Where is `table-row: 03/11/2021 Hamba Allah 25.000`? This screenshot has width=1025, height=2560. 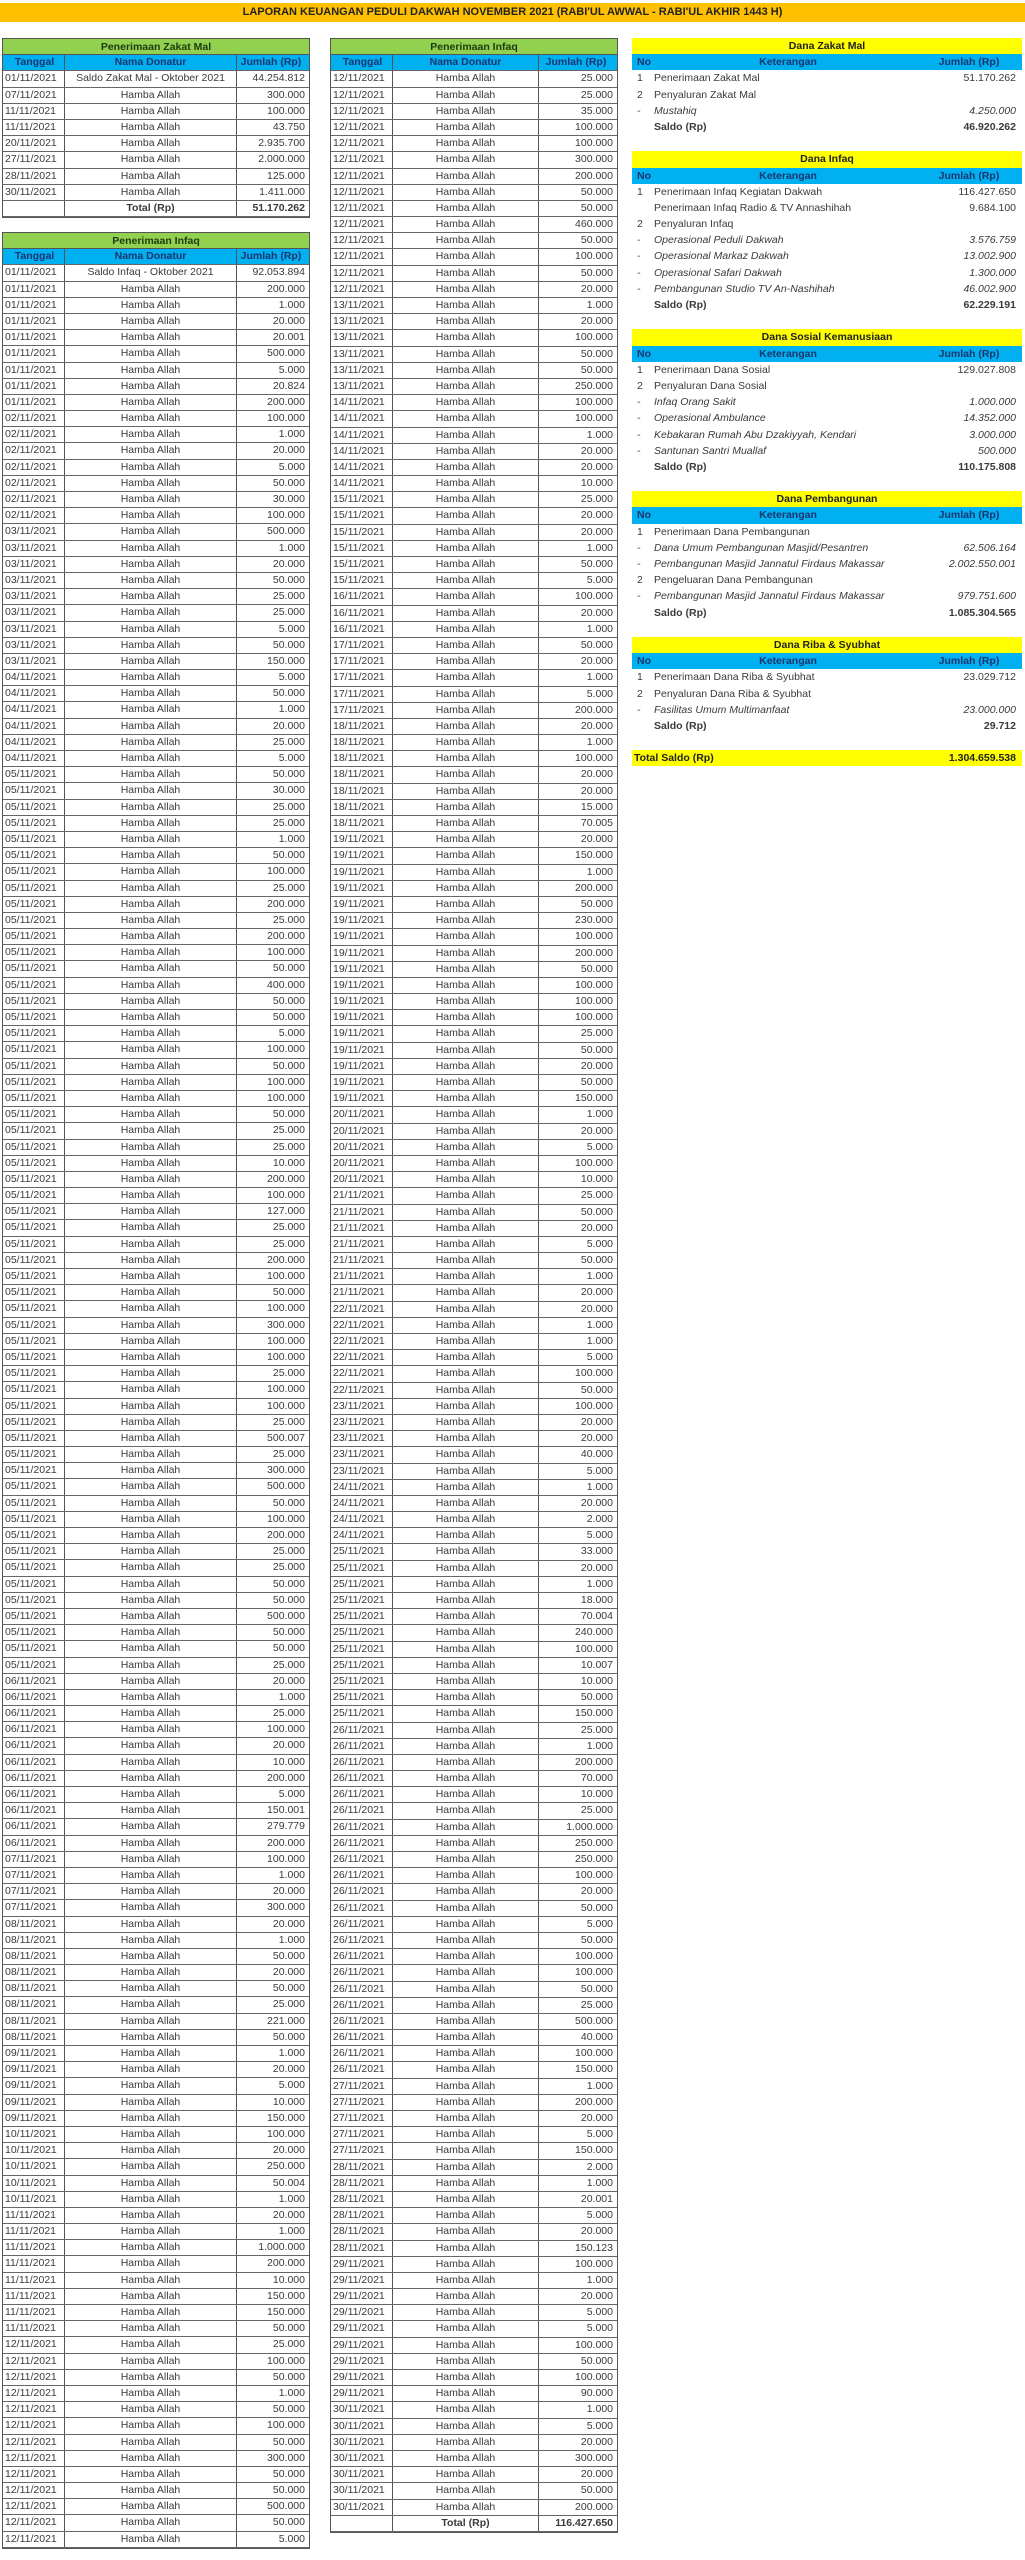 table-row: 03/11/2021 Hamba Allah 25.000 is located at coordinates (156, 613).